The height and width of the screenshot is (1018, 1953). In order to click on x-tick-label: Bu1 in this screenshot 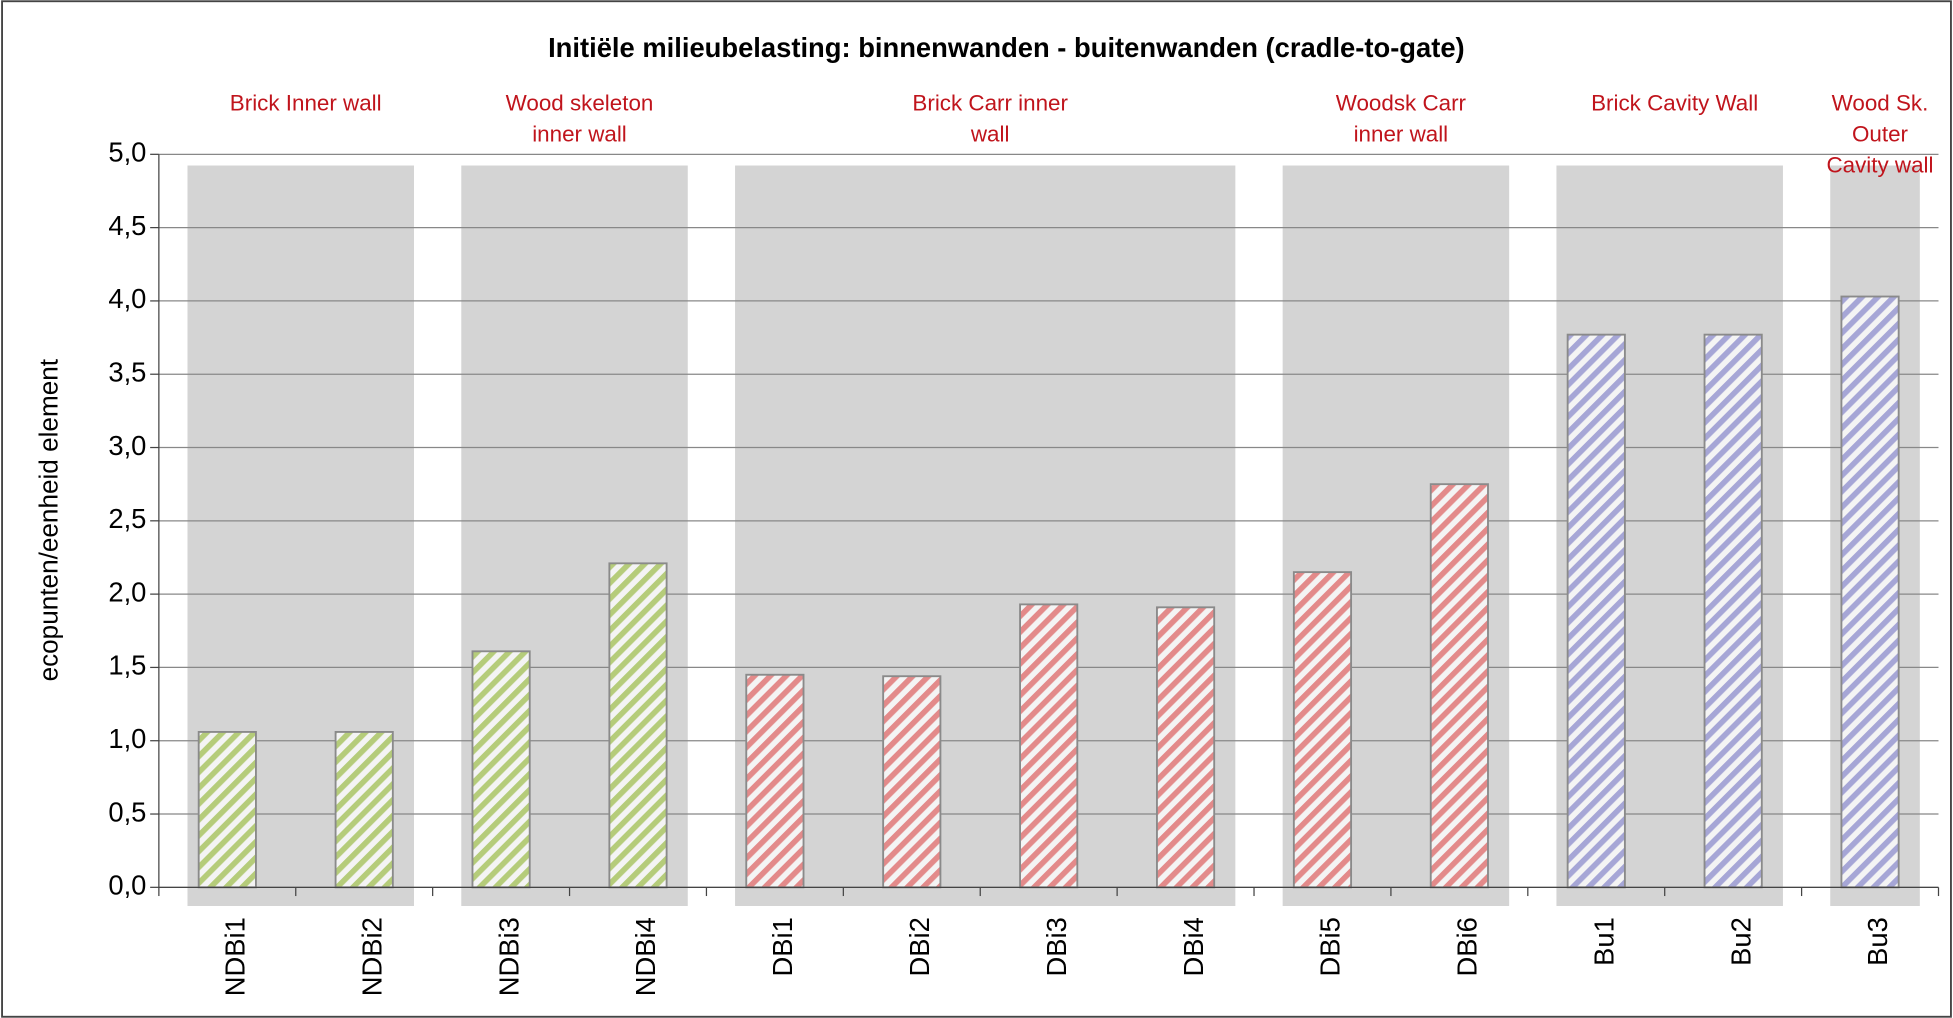, I will do `click(1603, 941)`.